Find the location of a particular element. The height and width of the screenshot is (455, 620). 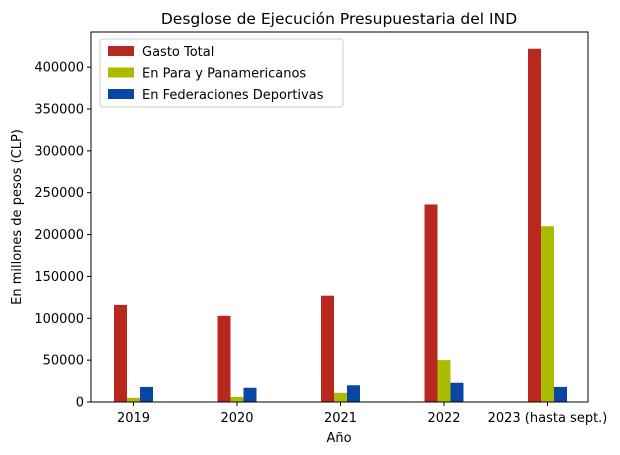

bar-en-federaciones-deportivas-2019 is located at coordinates (146, 394).